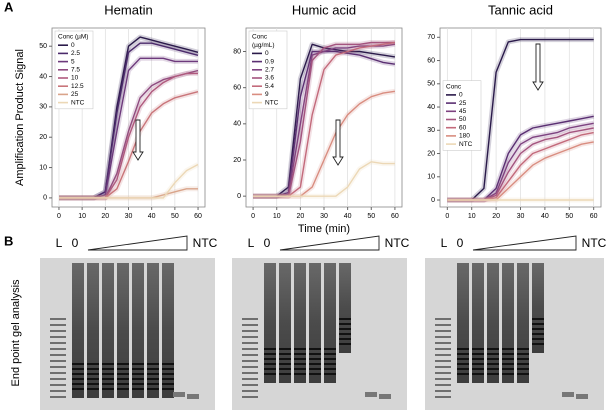 This screenshot has height=419, width=611. What do you see at coordinates (514, 334) in the screenshot?
I see `gel-image` at bounding box center [514, 334].